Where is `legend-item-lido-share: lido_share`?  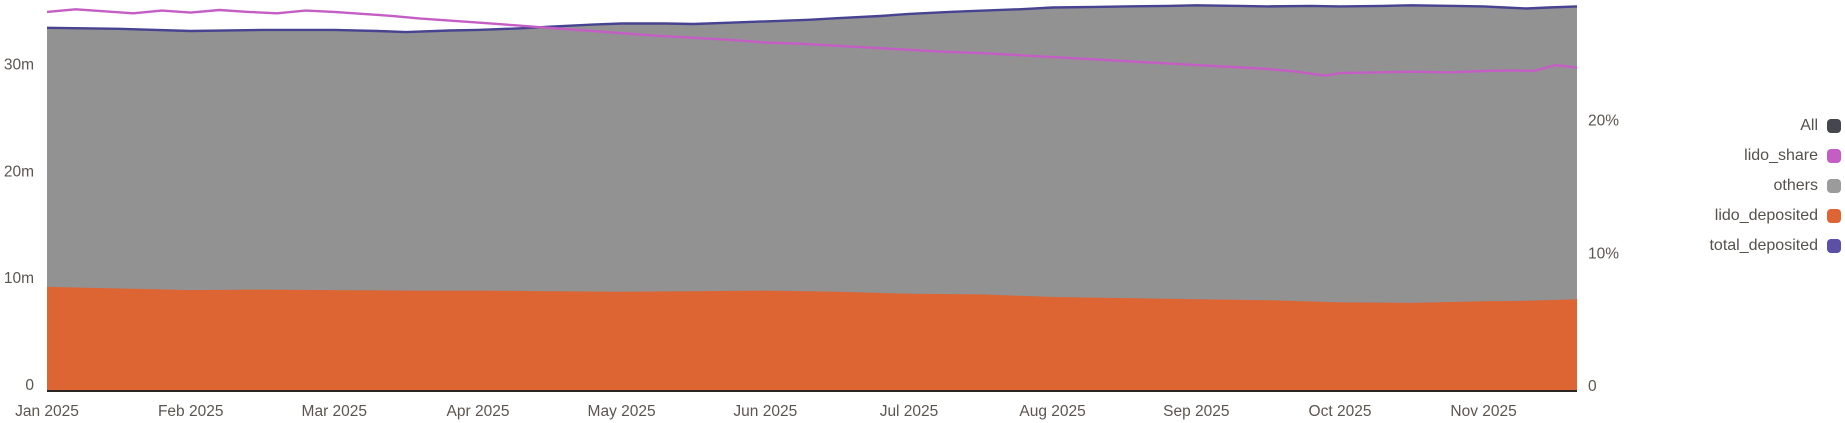
legend-item-lido-share: lido_share is located at coordinates (1792, 156).